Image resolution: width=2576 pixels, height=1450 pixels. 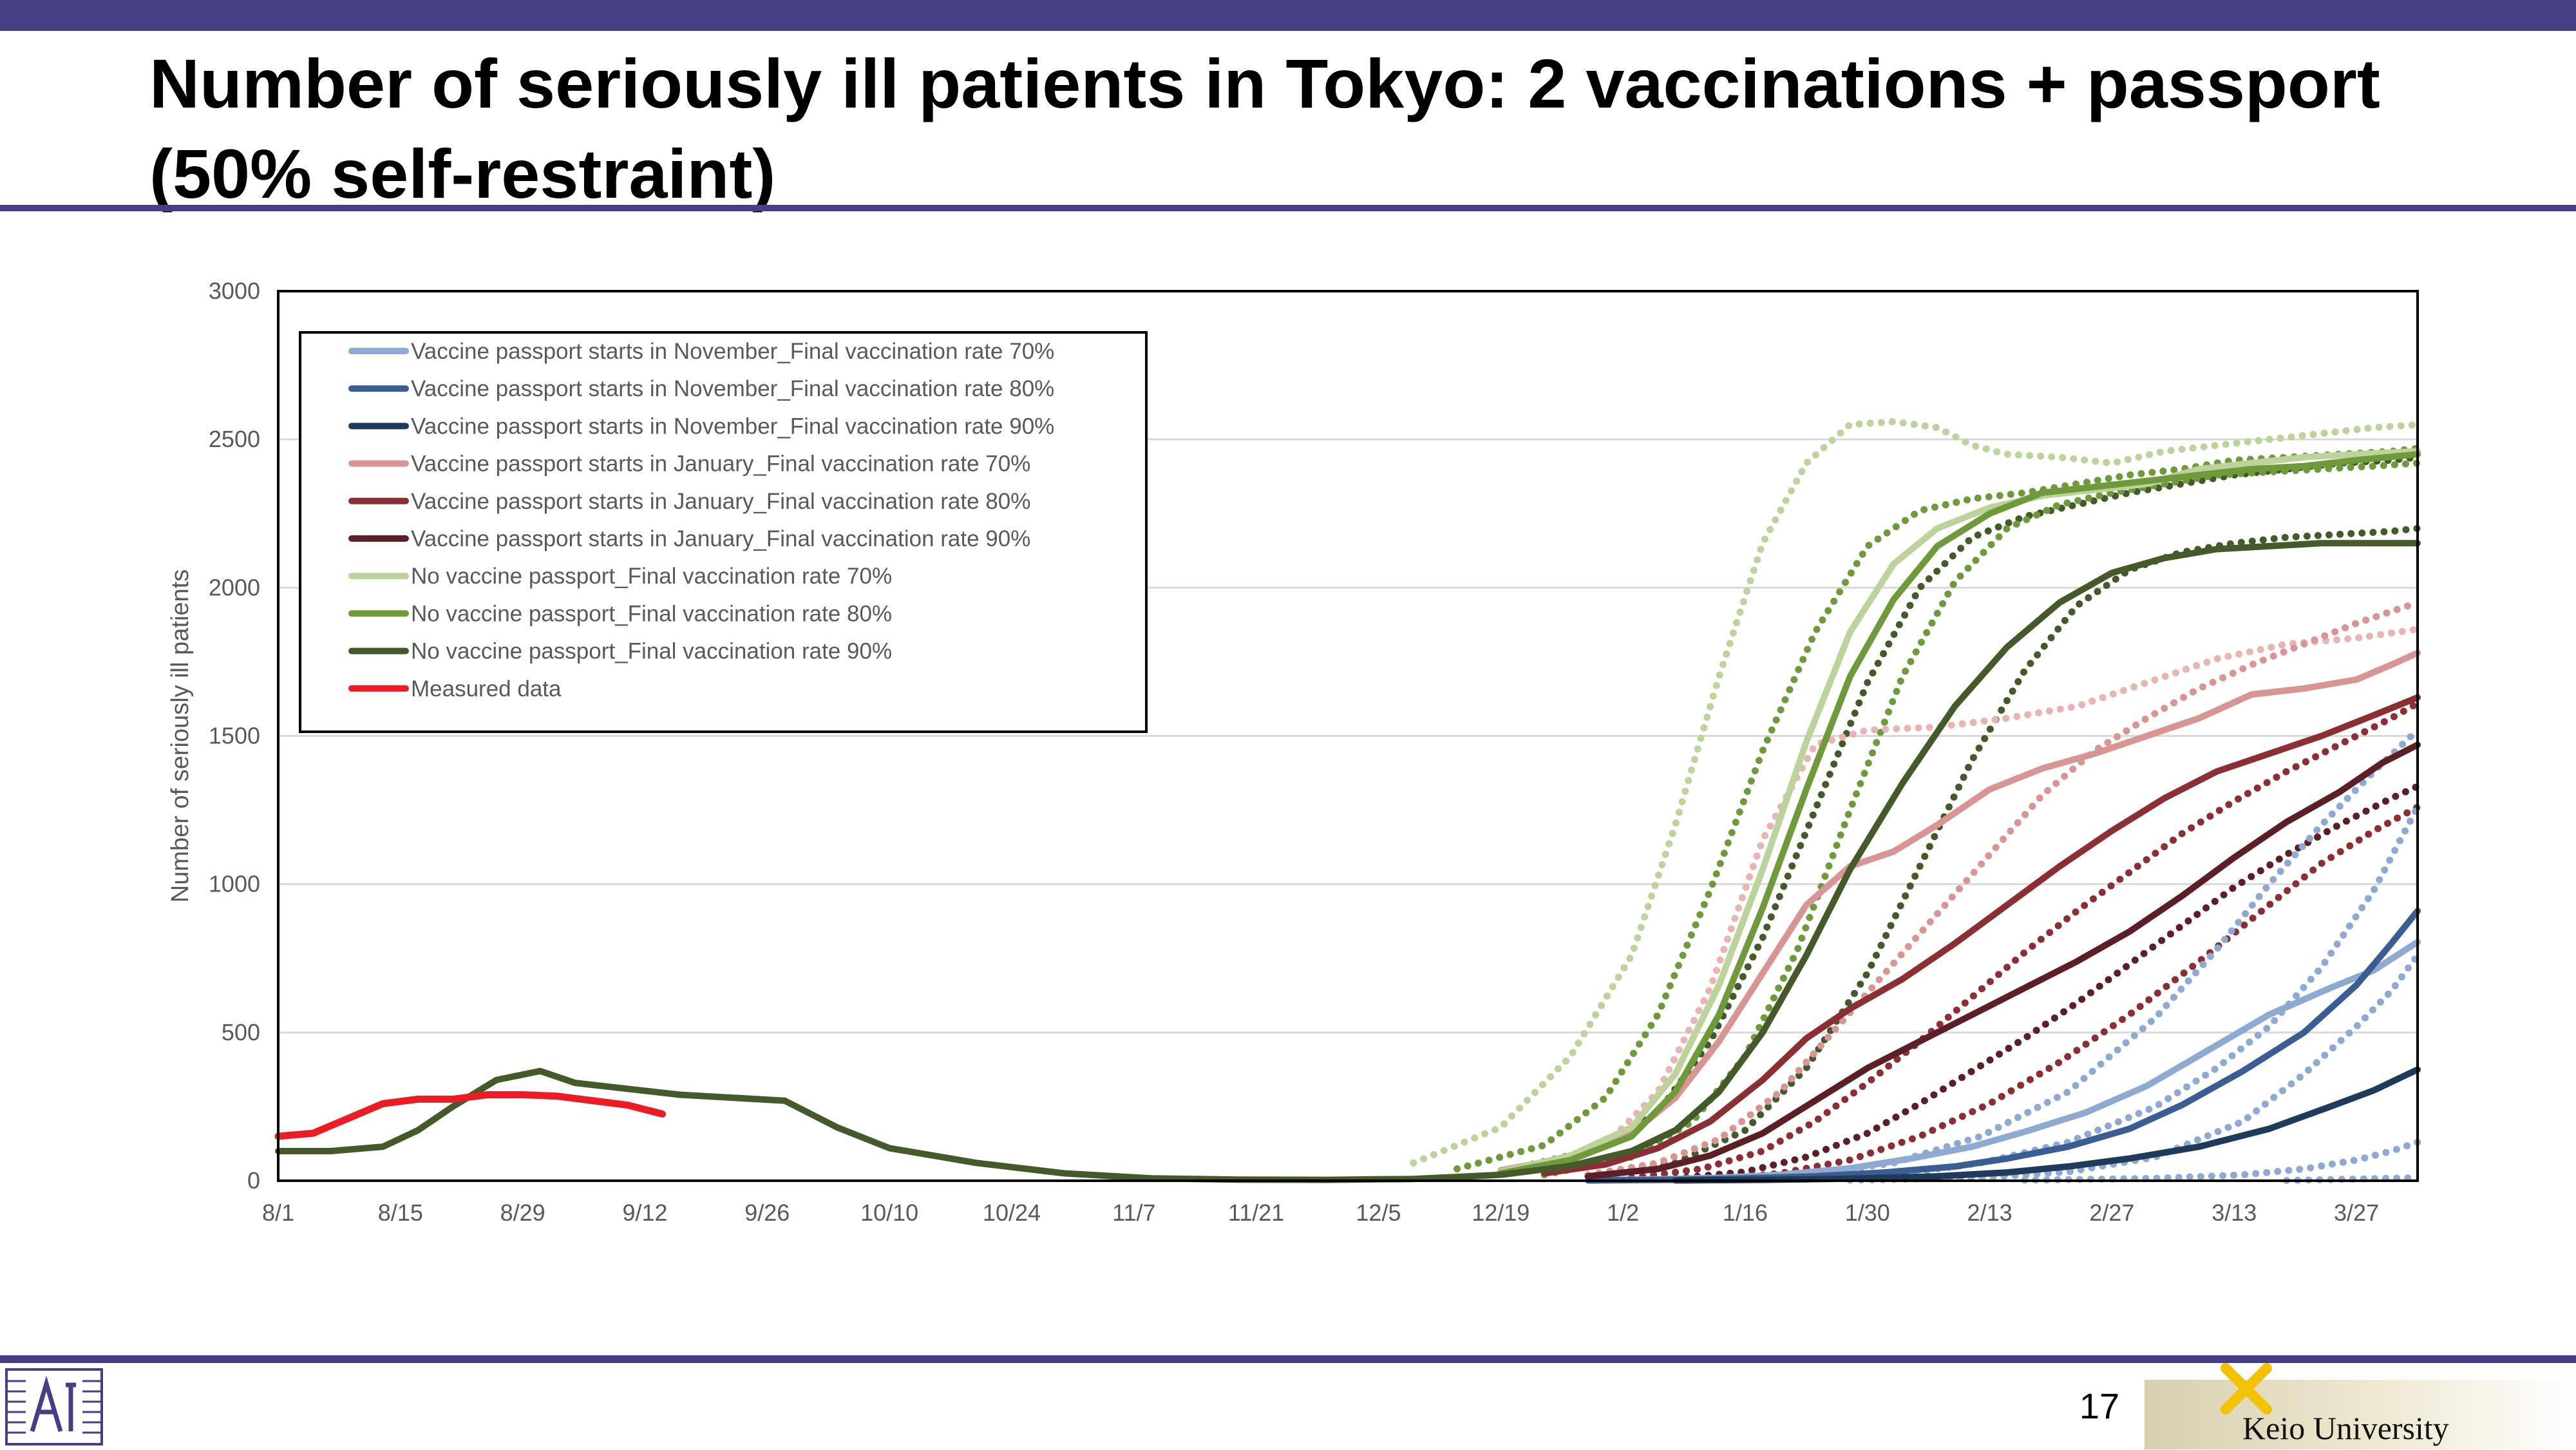 What do you see at coordinates (2357, 1213) in the screenshot?
I see `x-tick-label: 3/27` at bounding box center [2357, 1213].